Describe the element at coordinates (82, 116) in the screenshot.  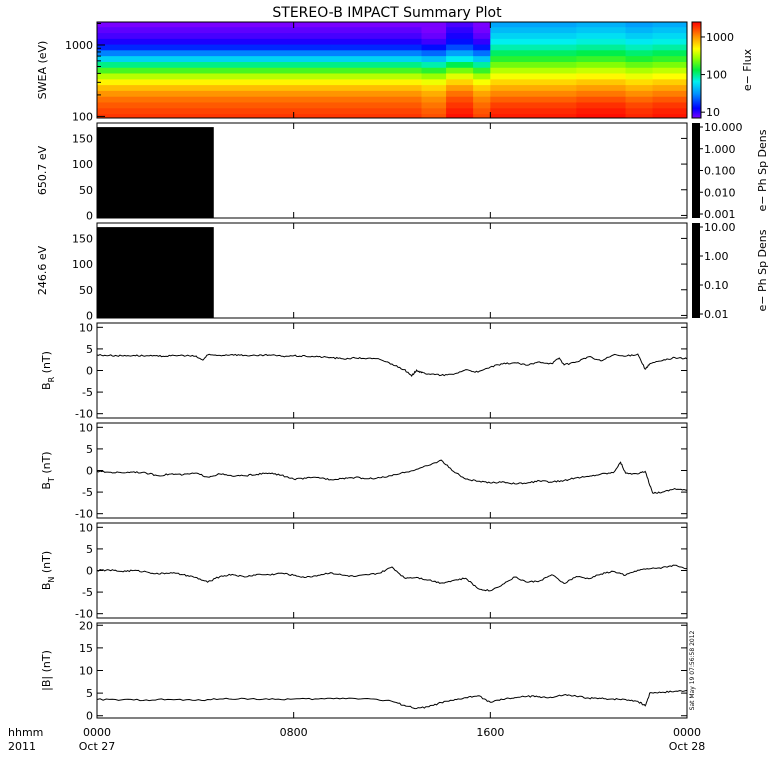
I see `y-tick-label: 100` at that location.